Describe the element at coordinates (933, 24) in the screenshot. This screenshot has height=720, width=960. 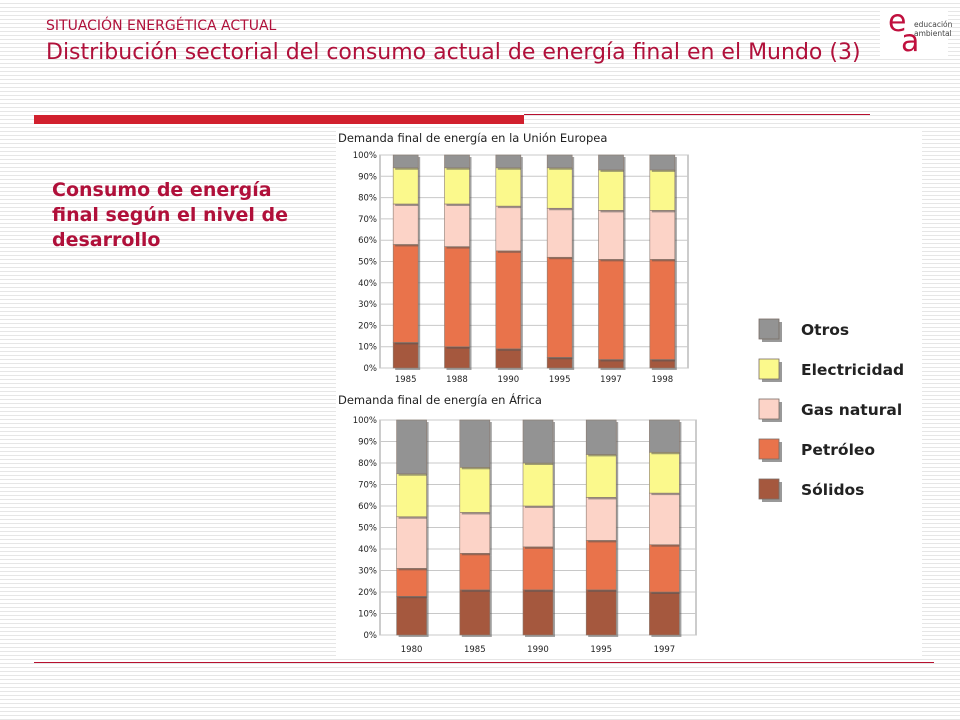
I see `logo-line-1: educación` at that location.